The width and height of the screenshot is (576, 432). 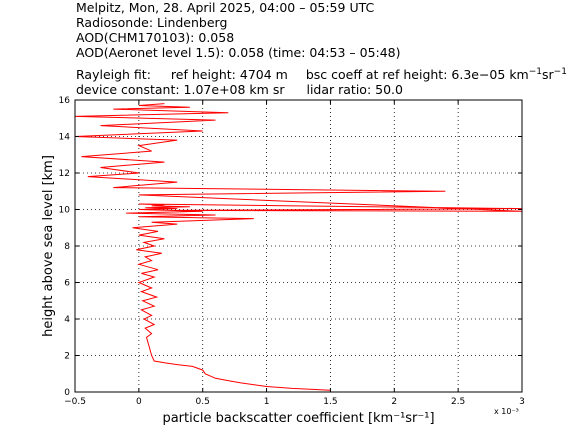 I want to click on y-tick-label: 2, so click(x=67, y=357).